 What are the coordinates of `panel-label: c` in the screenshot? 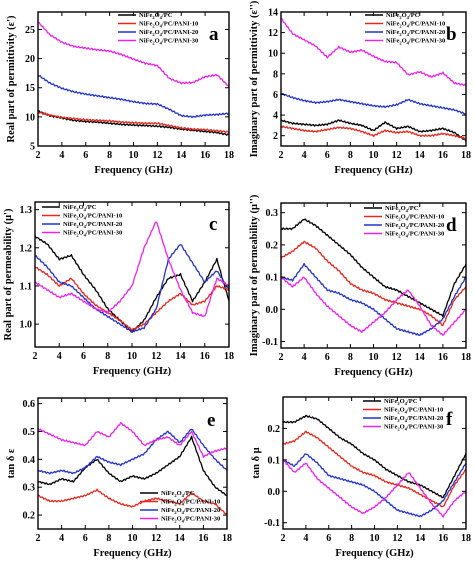 It's located at (213, 224).